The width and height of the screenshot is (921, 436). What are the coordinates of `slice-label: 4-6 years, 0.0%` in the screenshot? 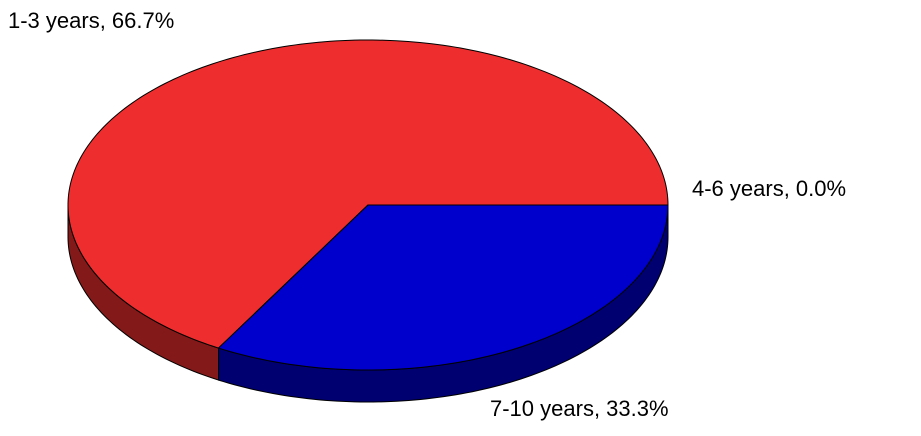 It's located at (769, 188).